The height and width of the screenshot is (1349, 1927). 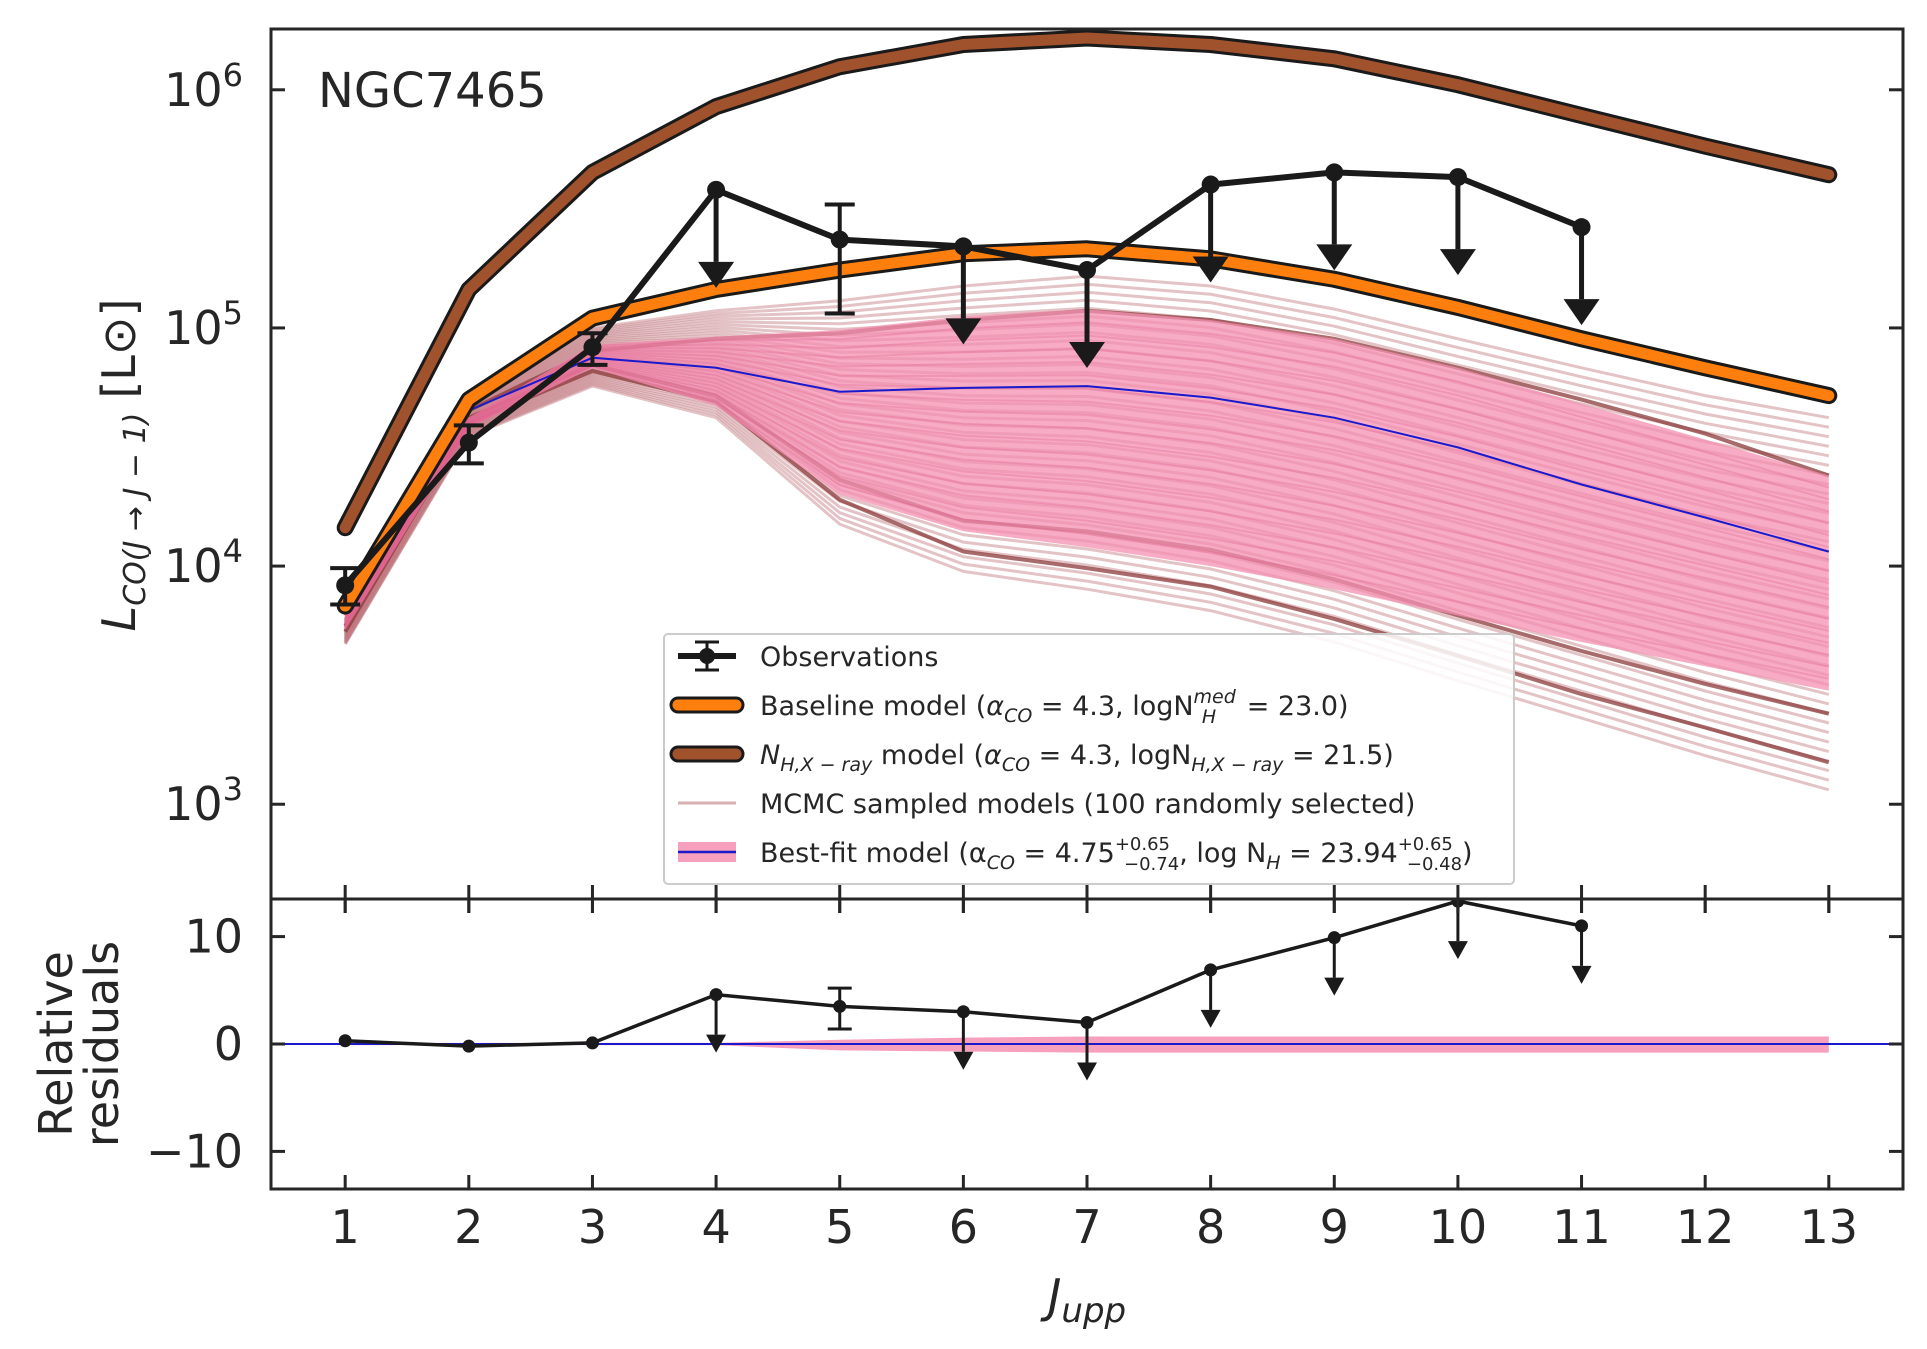 I want to click on y-axis-title-unit: [L⊙], so click(x=119, y=349).